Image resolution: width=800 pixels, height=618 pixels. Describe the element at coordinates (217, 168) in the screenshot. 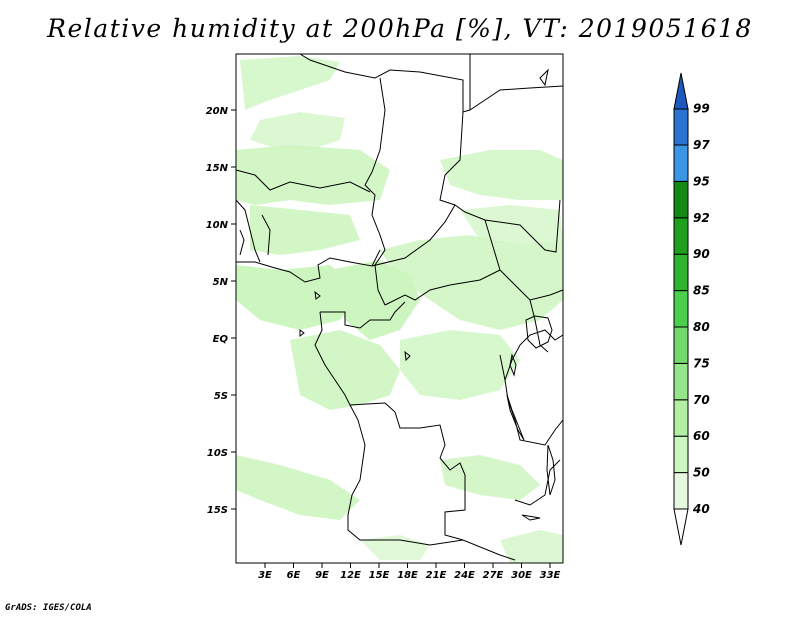

I see `lat-tick-label: 15N` at that location.